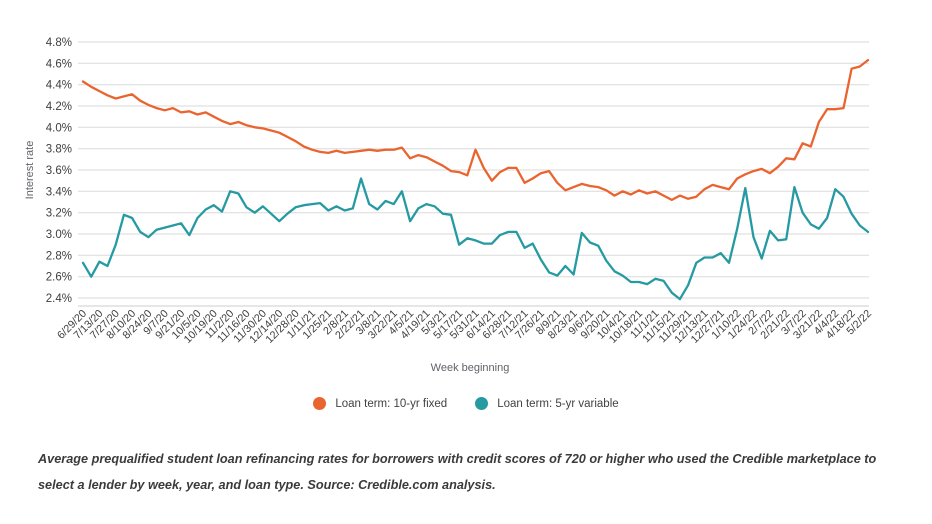  I want to click on svg-text: 3.6%, so click(59, 171).